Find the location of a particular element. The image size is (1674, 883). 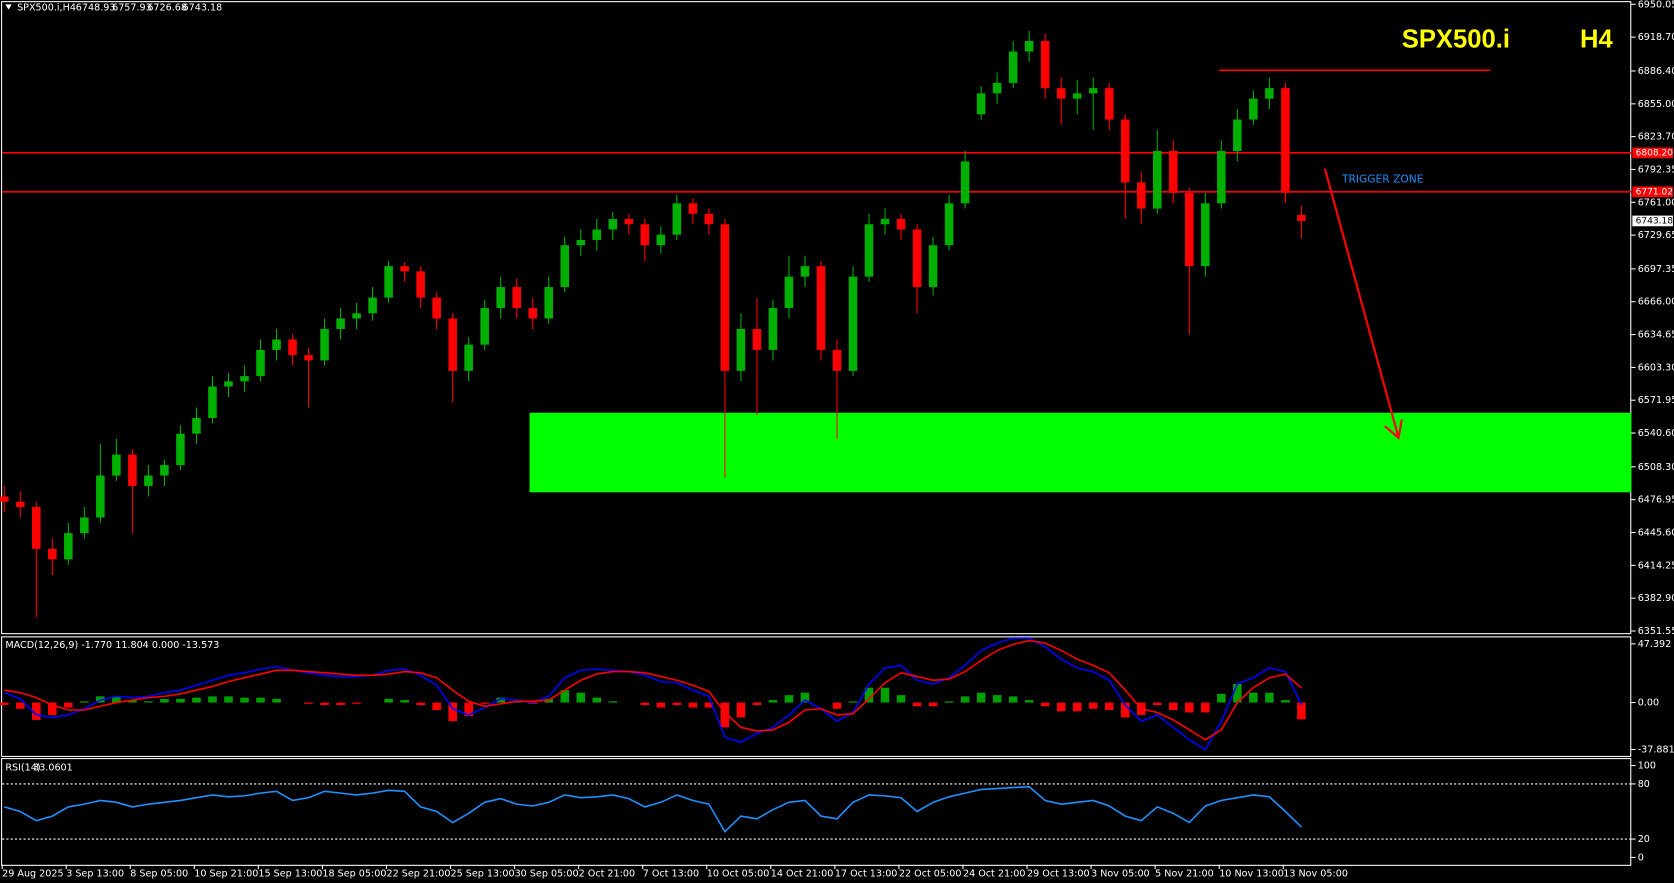

rsi-last: 33.0601 is located at coordinates (53, 768).